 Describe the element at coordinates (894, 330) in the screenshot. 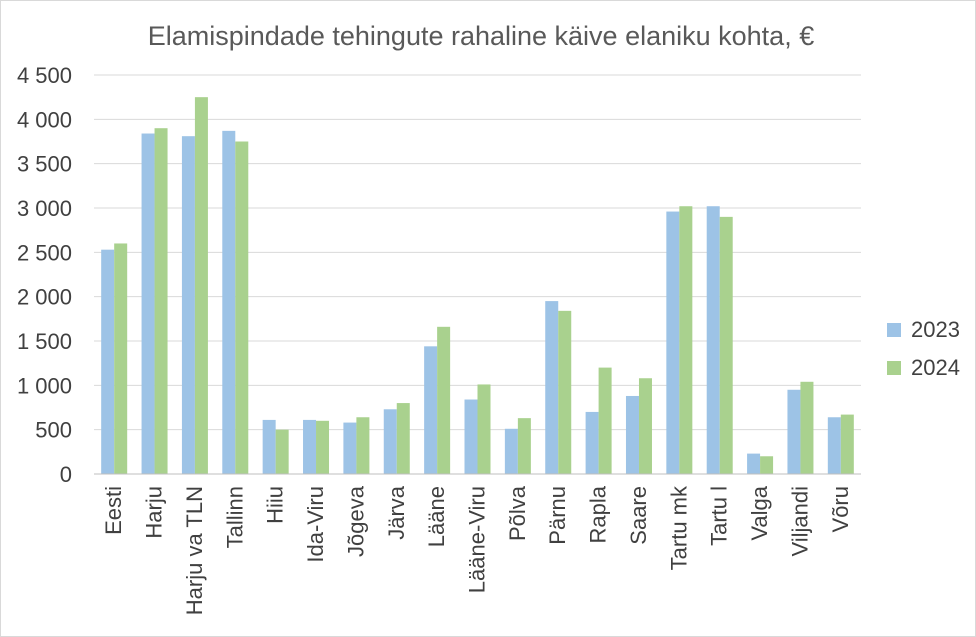

I see `legend-swatch-2023` at that location.